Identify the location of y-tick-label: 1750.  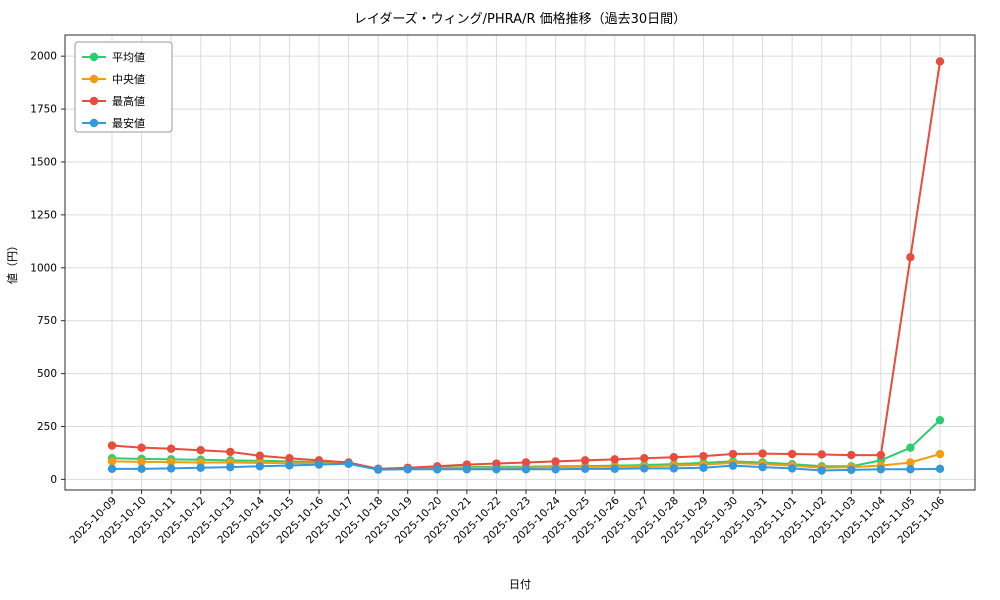
(43, 110).